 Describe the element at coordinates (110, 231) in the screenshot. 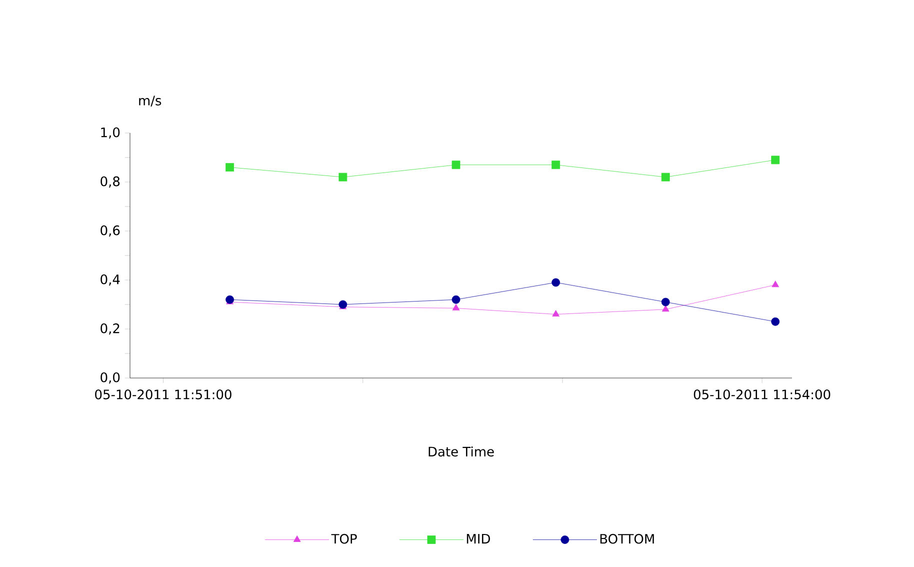

I see `y-tick-label: 0,6` at that location.